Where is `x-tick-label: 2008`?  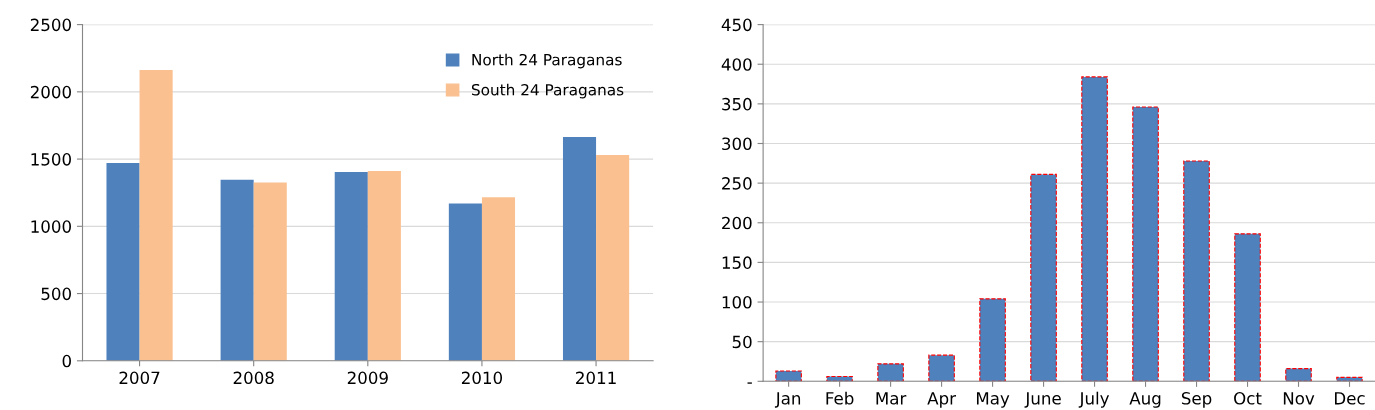
x-tick-label: 2008 is located at coordinates (253, 378).